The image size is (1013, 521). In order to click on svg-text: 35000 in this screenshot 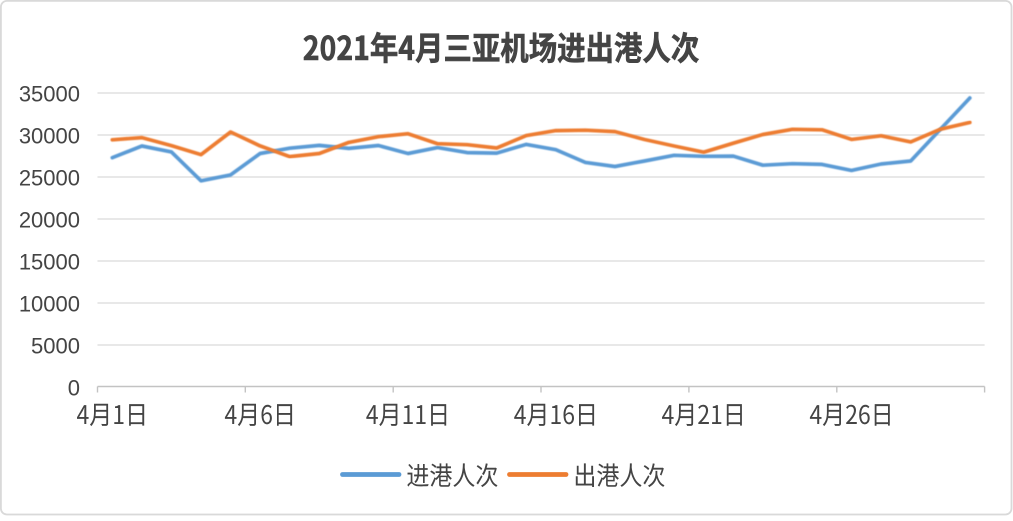, I will do `click(49, 94)`.